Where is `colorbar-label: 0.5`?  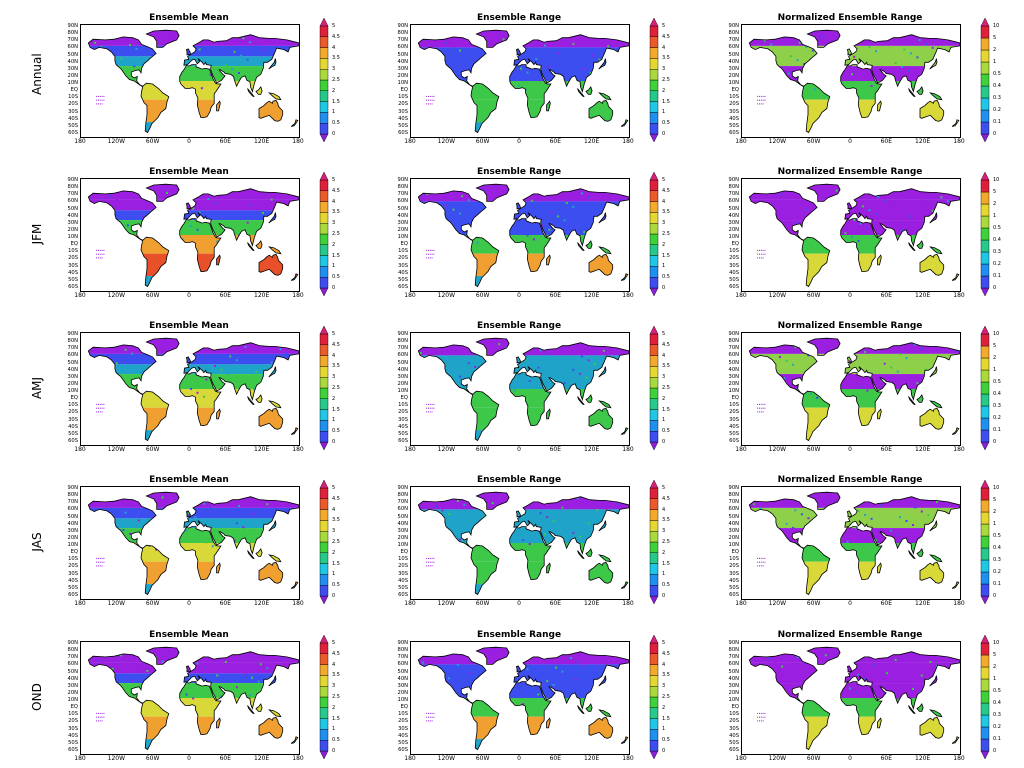 colorbar-label: 0.5 is located at coordinates (336, 123).